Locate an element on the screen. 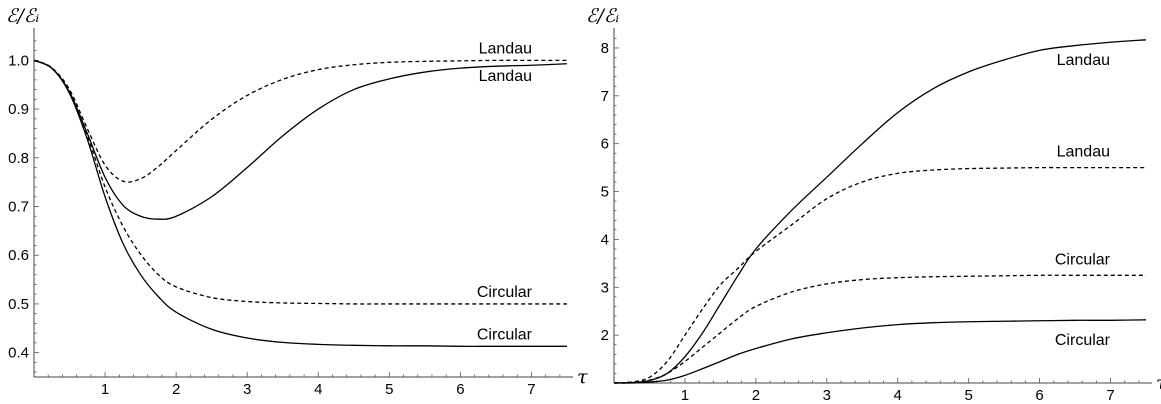 This screenshot has width=1161, height=404. y-tick-label: 0.4 is located at coordinates (18, 353).